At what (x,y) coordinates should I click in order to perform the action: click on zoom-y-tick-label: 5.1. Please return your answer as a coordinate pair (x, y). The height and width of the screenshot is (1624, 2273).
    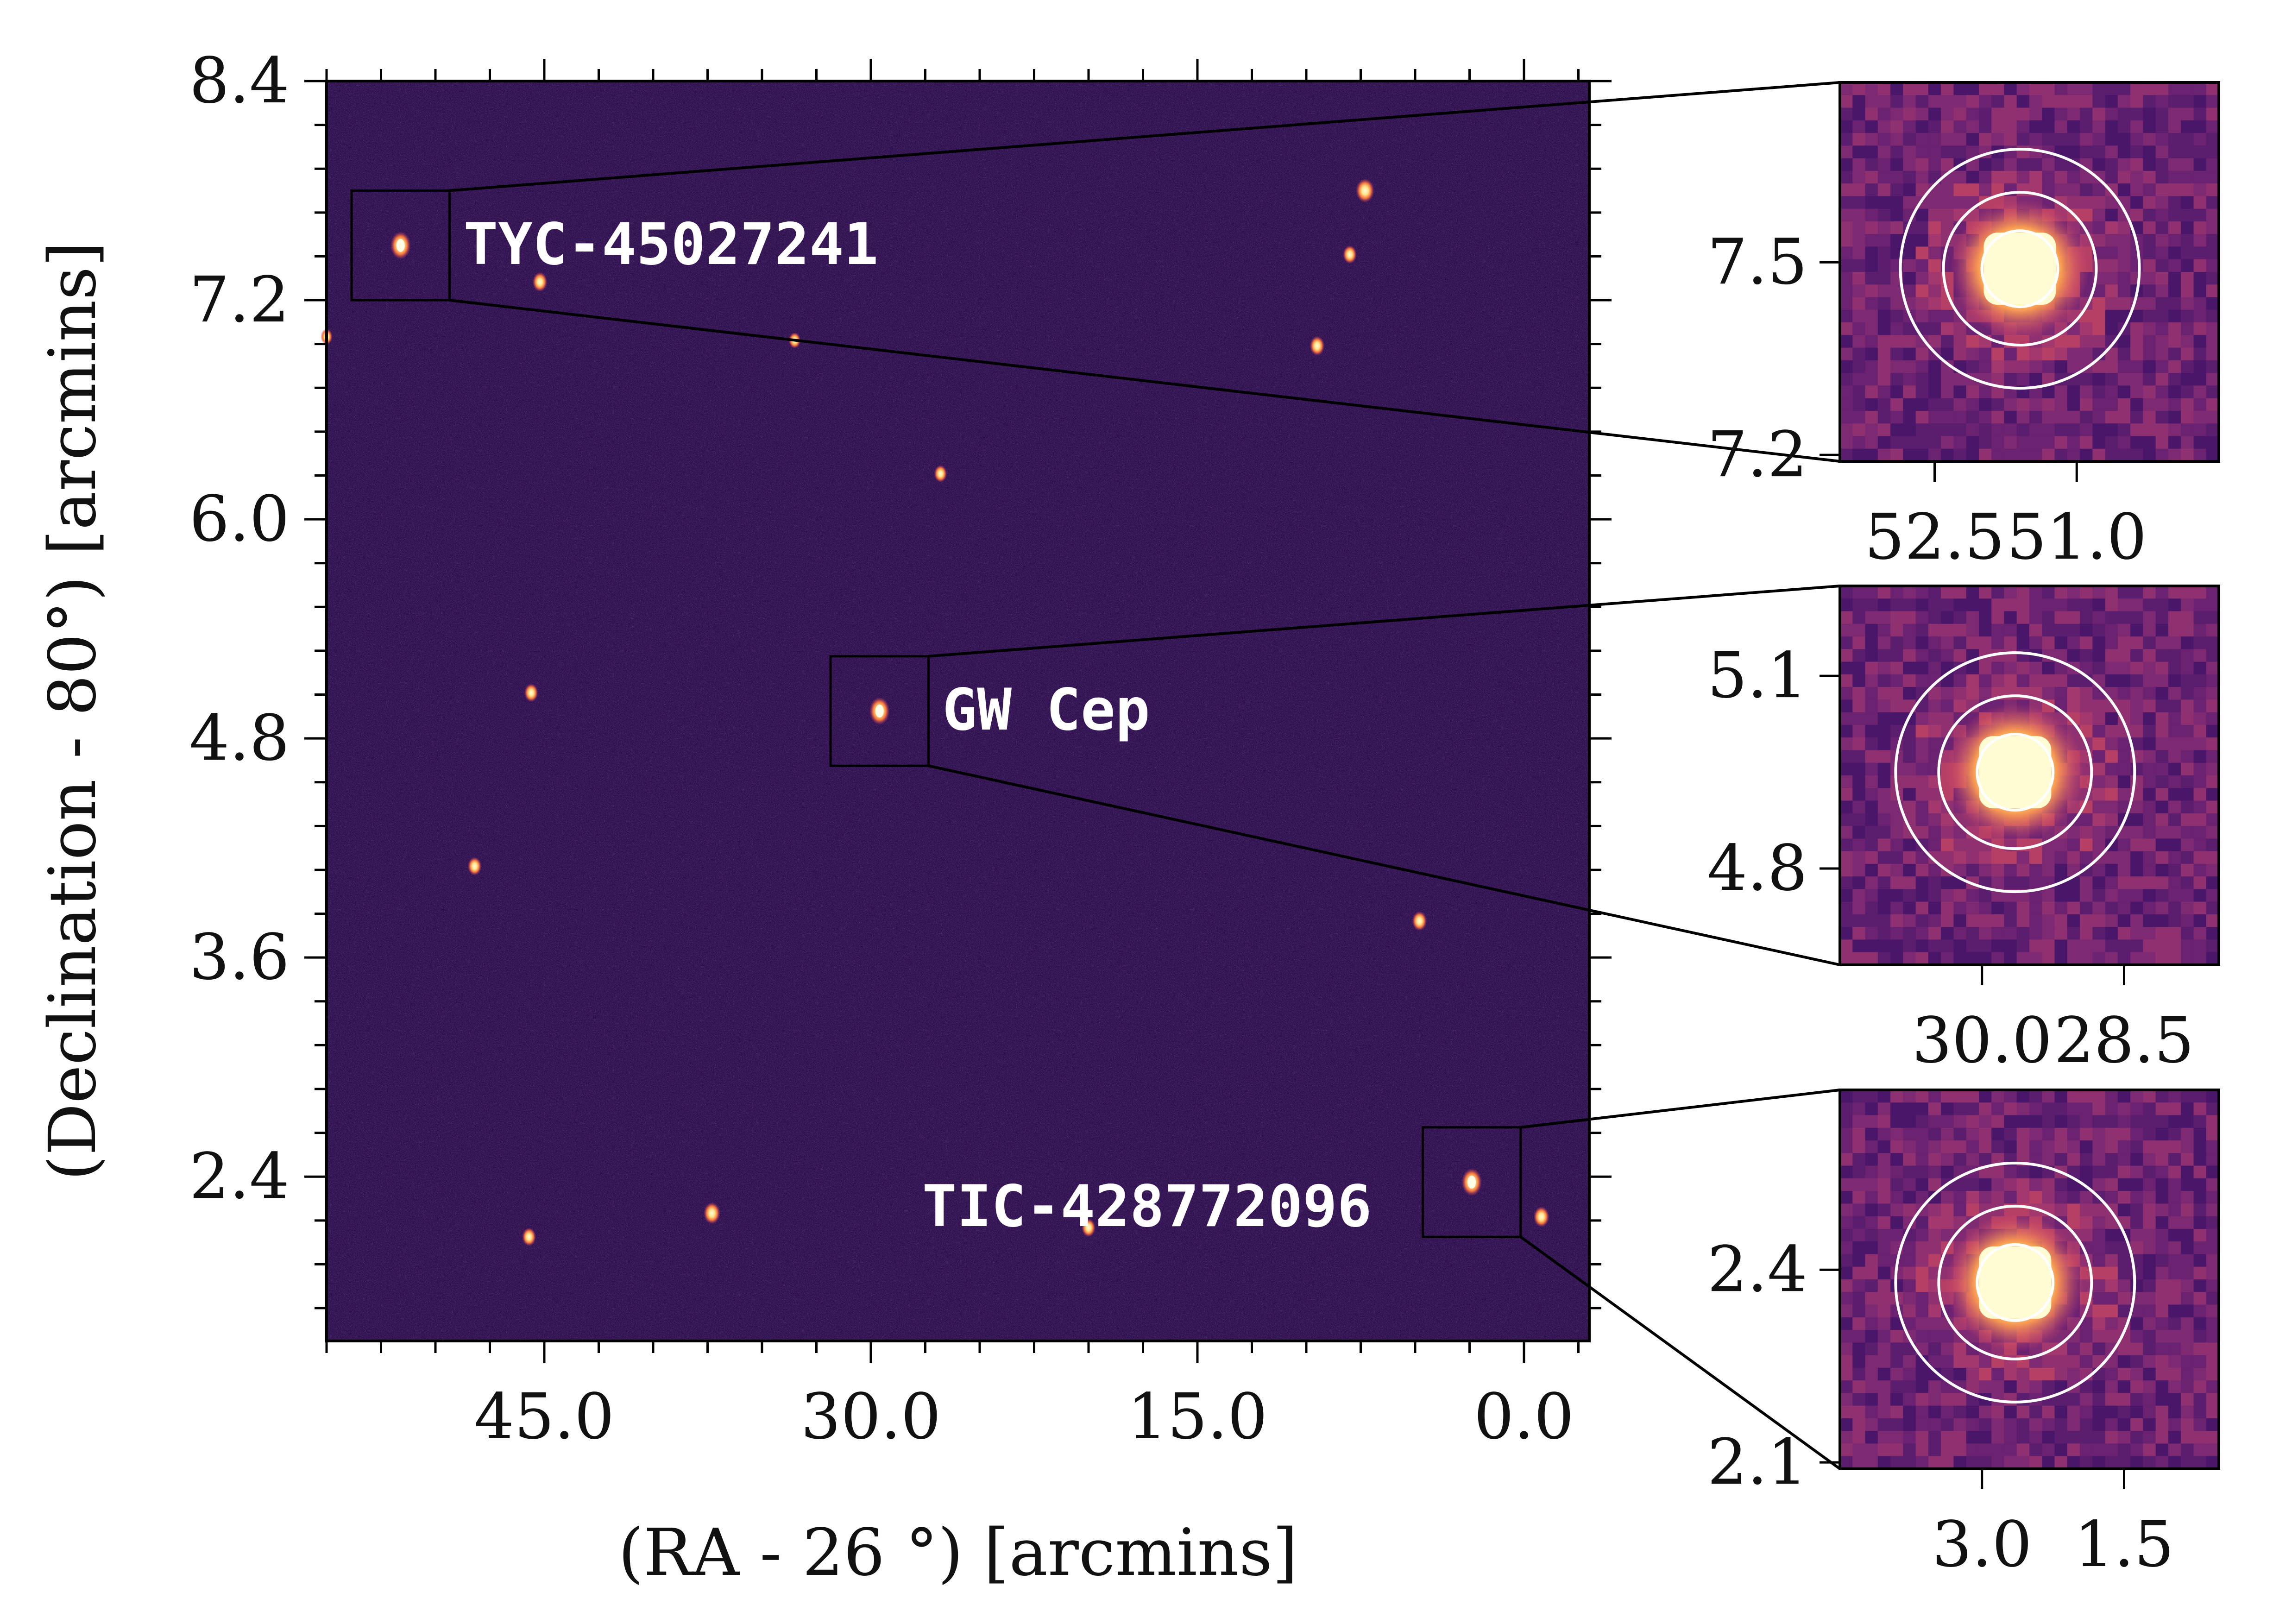
    Looking at the image, I should click on (1757, 675).